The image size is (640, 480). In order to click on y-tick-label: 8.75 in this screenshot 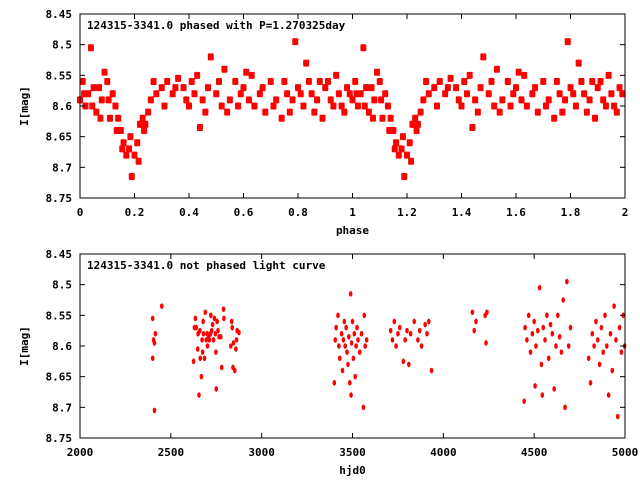, I will do `click(59, 438)`.